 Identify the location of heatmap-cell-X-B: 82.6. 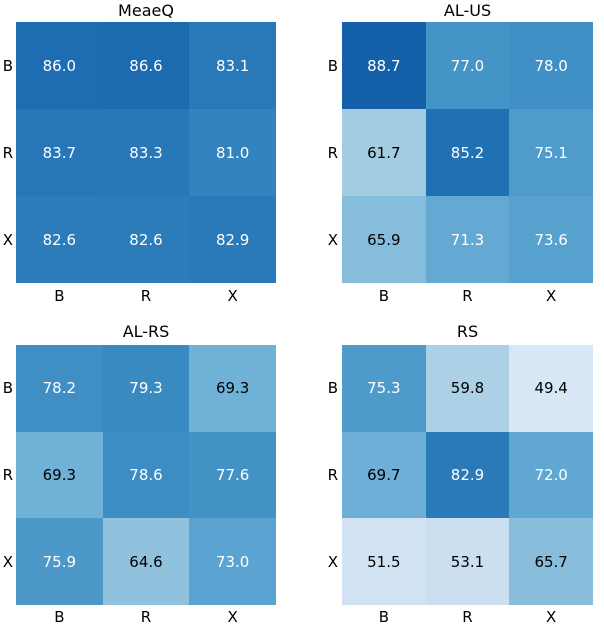
(59, 239).